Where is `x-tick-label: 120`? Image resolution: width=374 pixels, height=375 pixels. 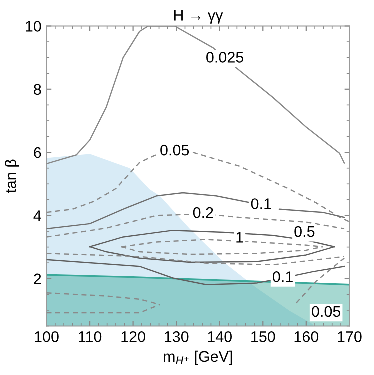 x-tick-label: 120 is located at coordinates (134, 337).